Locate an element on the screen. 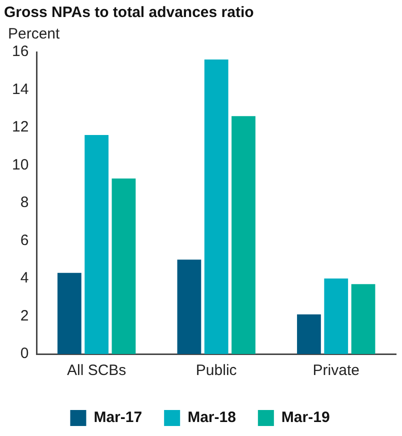 The image size is (402, 436). y-tick-label: 14 is located at coordinates (20, 89).